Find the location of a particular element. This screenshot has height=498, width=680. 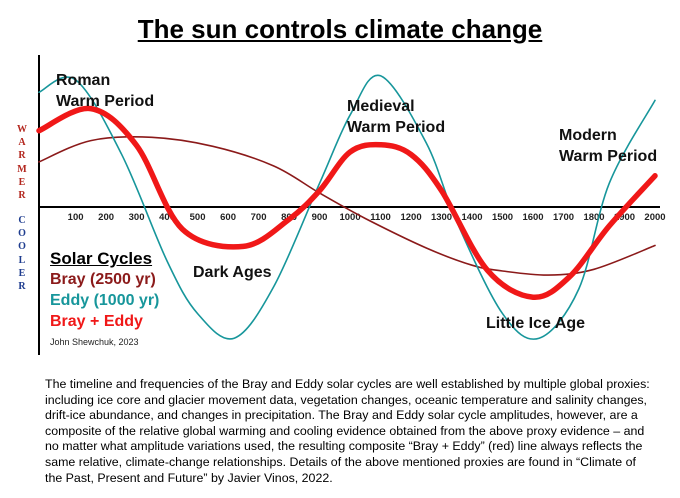

x-tick-label: 700 is located at coordinates (259, 217).